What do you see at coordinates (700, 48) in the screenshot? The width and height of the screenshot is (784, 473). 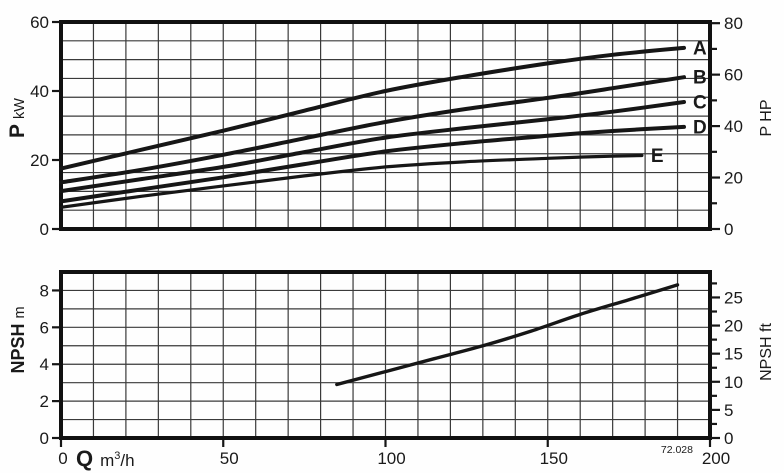 I see `curve-label-A: A` at bounding box center [700, 48].